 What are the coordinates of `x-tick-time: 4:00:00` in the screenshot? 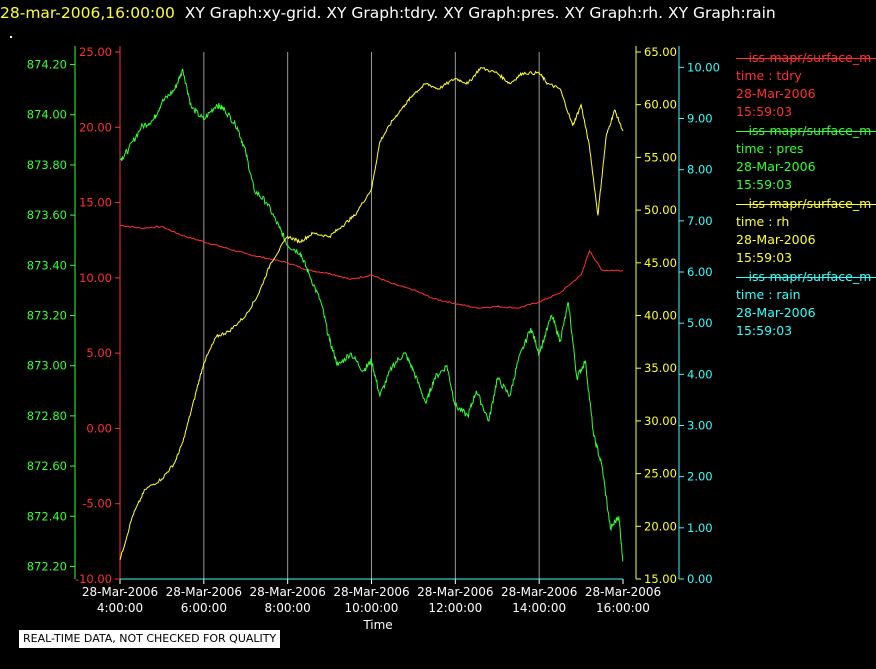 It's located at (120, 608).